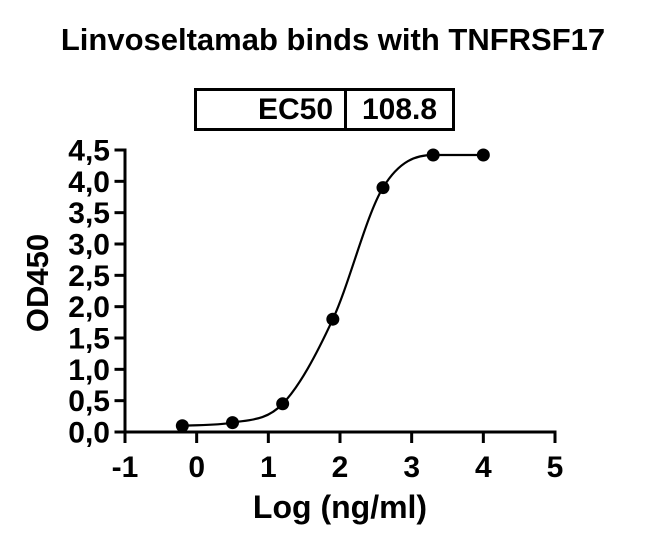 The image size is (650, 549). I want to click on ec50-label: EC50, so click(272, 109).